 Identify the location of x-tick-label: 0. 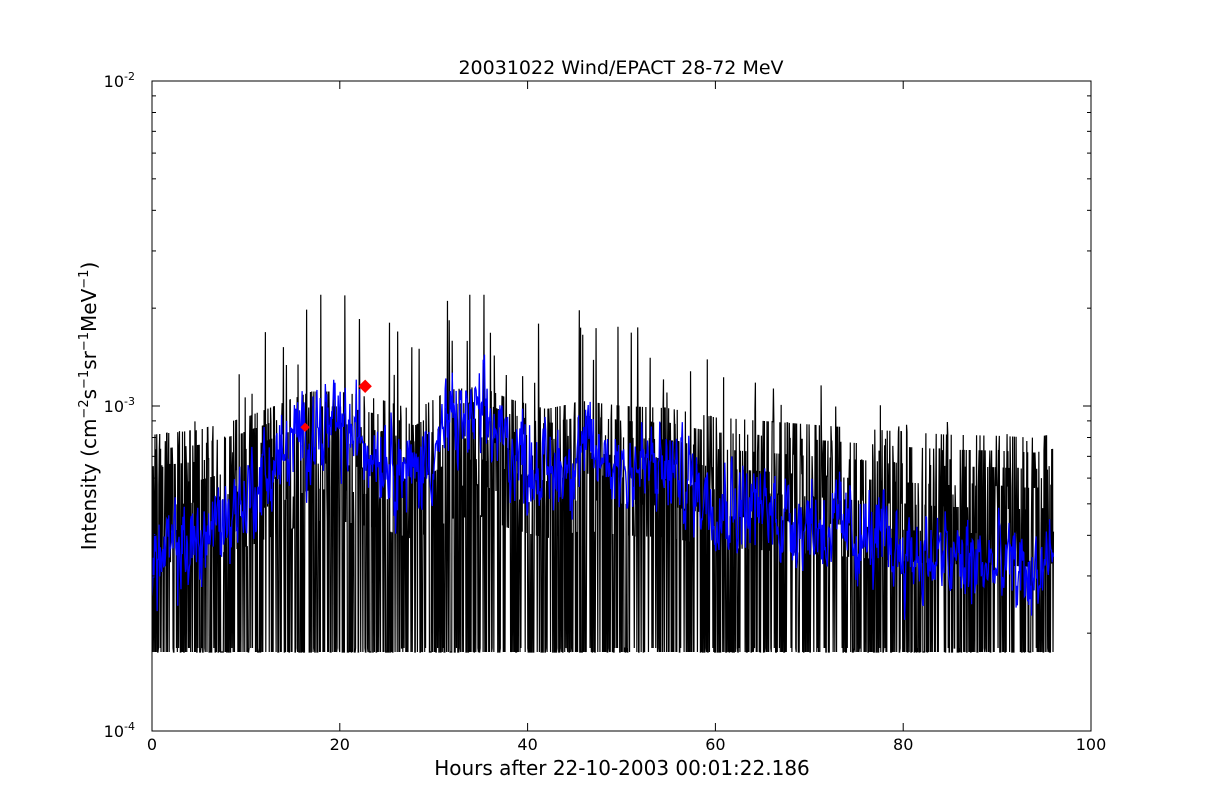
(152, 744).